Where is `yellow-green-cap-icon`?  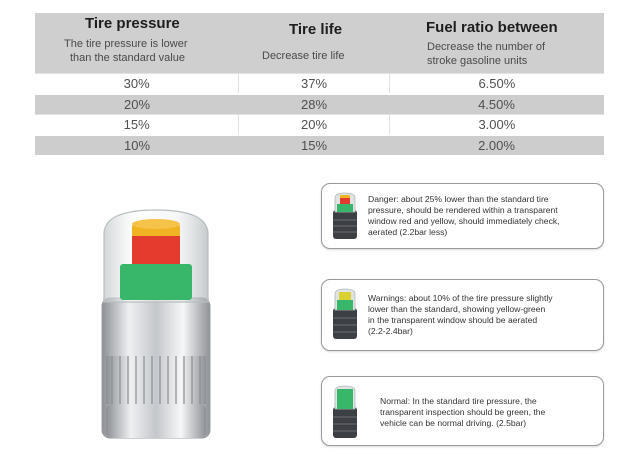
yellow-green-cap-icon is located at coordinates (345, 313).